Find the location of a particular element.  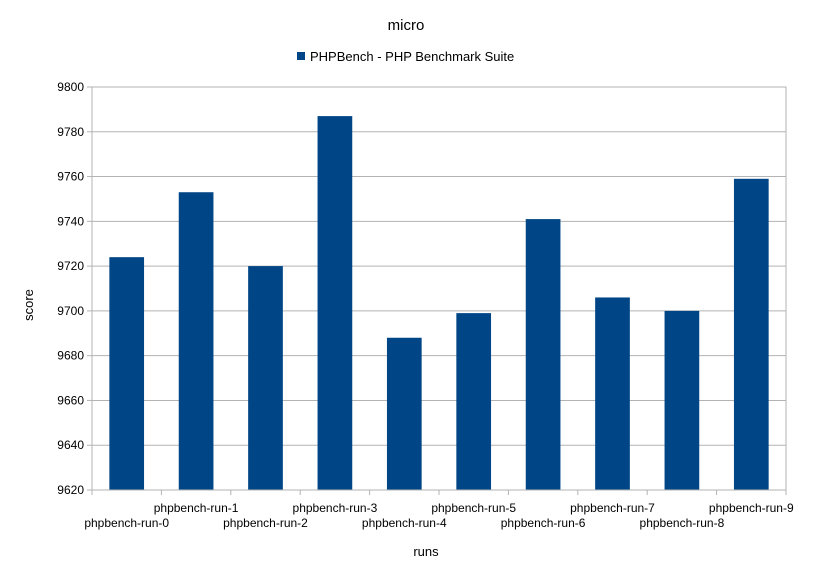

y-tick-label: 9660 is located at coordinates (70, 400).